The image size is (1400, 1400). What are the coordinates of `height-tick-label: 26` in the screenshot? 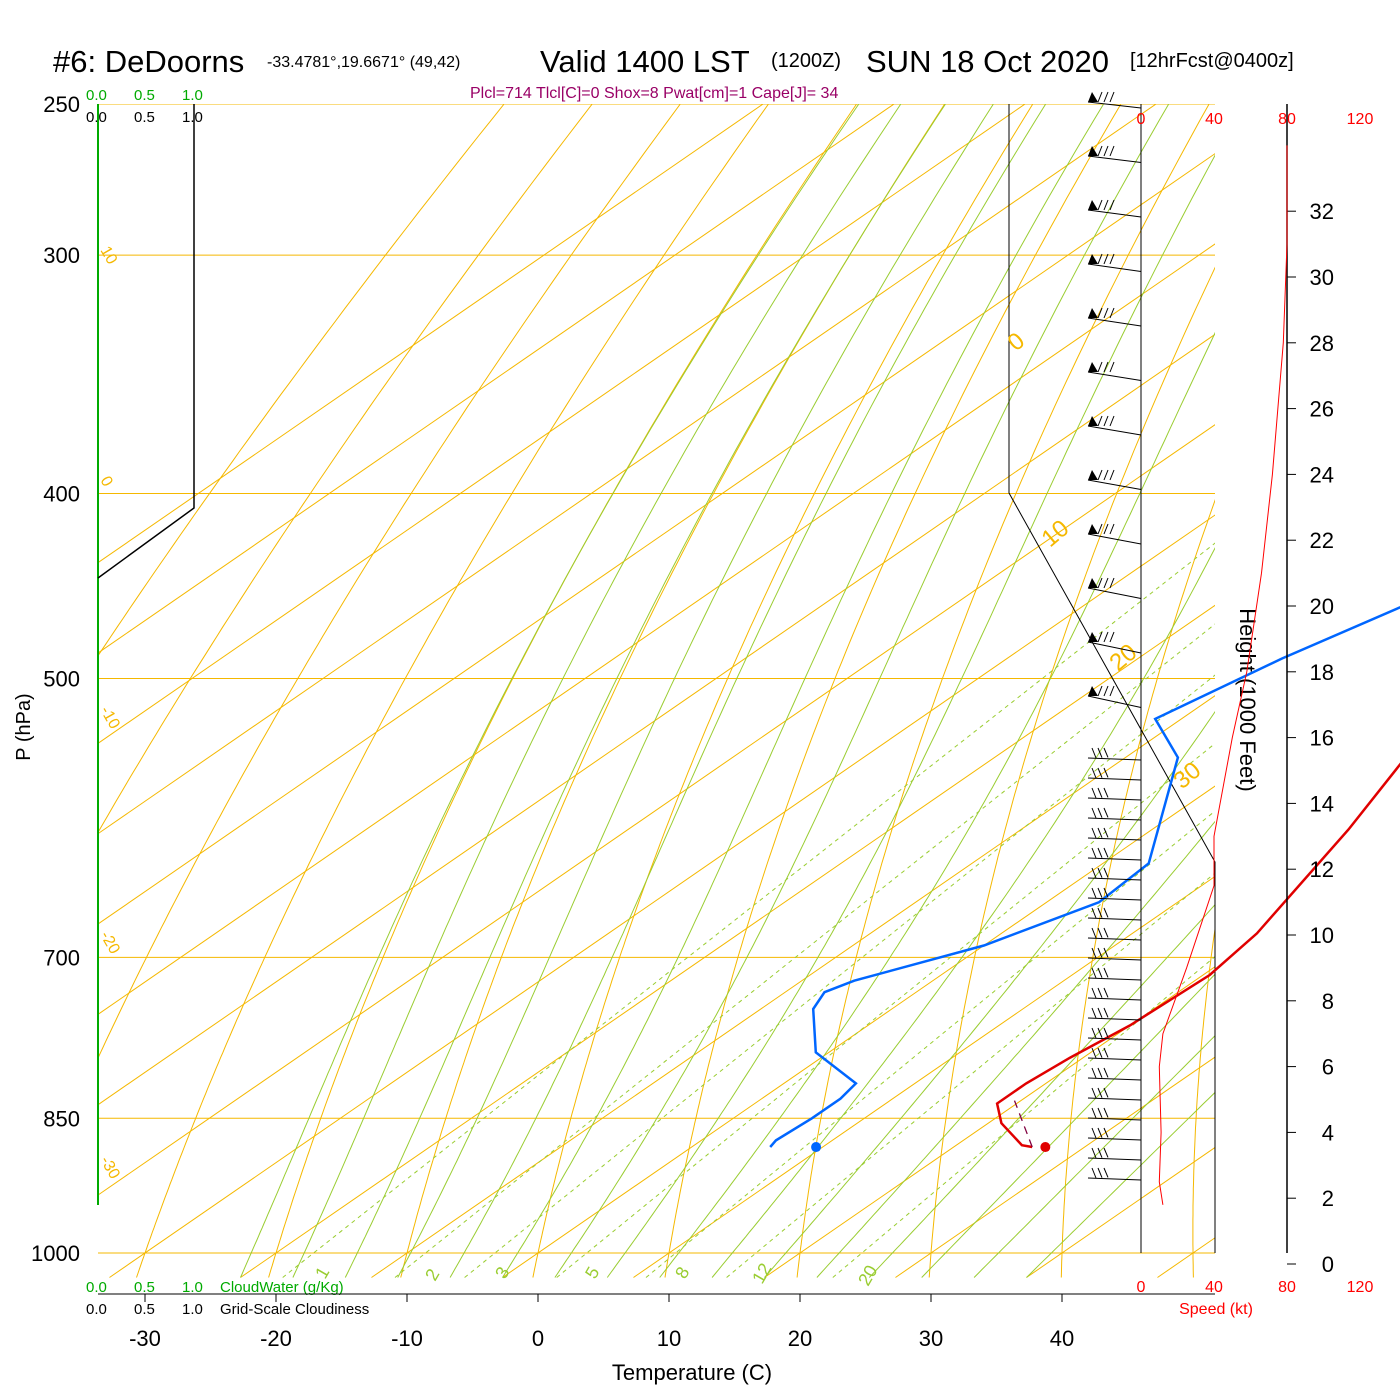 It's located at (1322, 409).